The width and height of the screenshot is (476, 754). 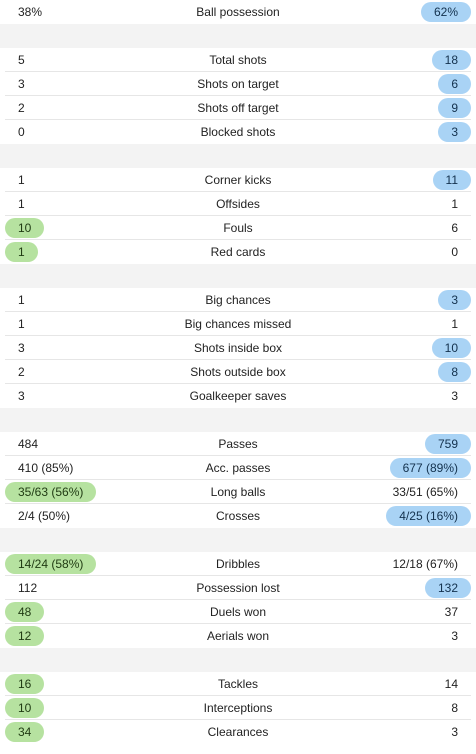 I want to click on home-value: 5, so click(x=21, y=60).